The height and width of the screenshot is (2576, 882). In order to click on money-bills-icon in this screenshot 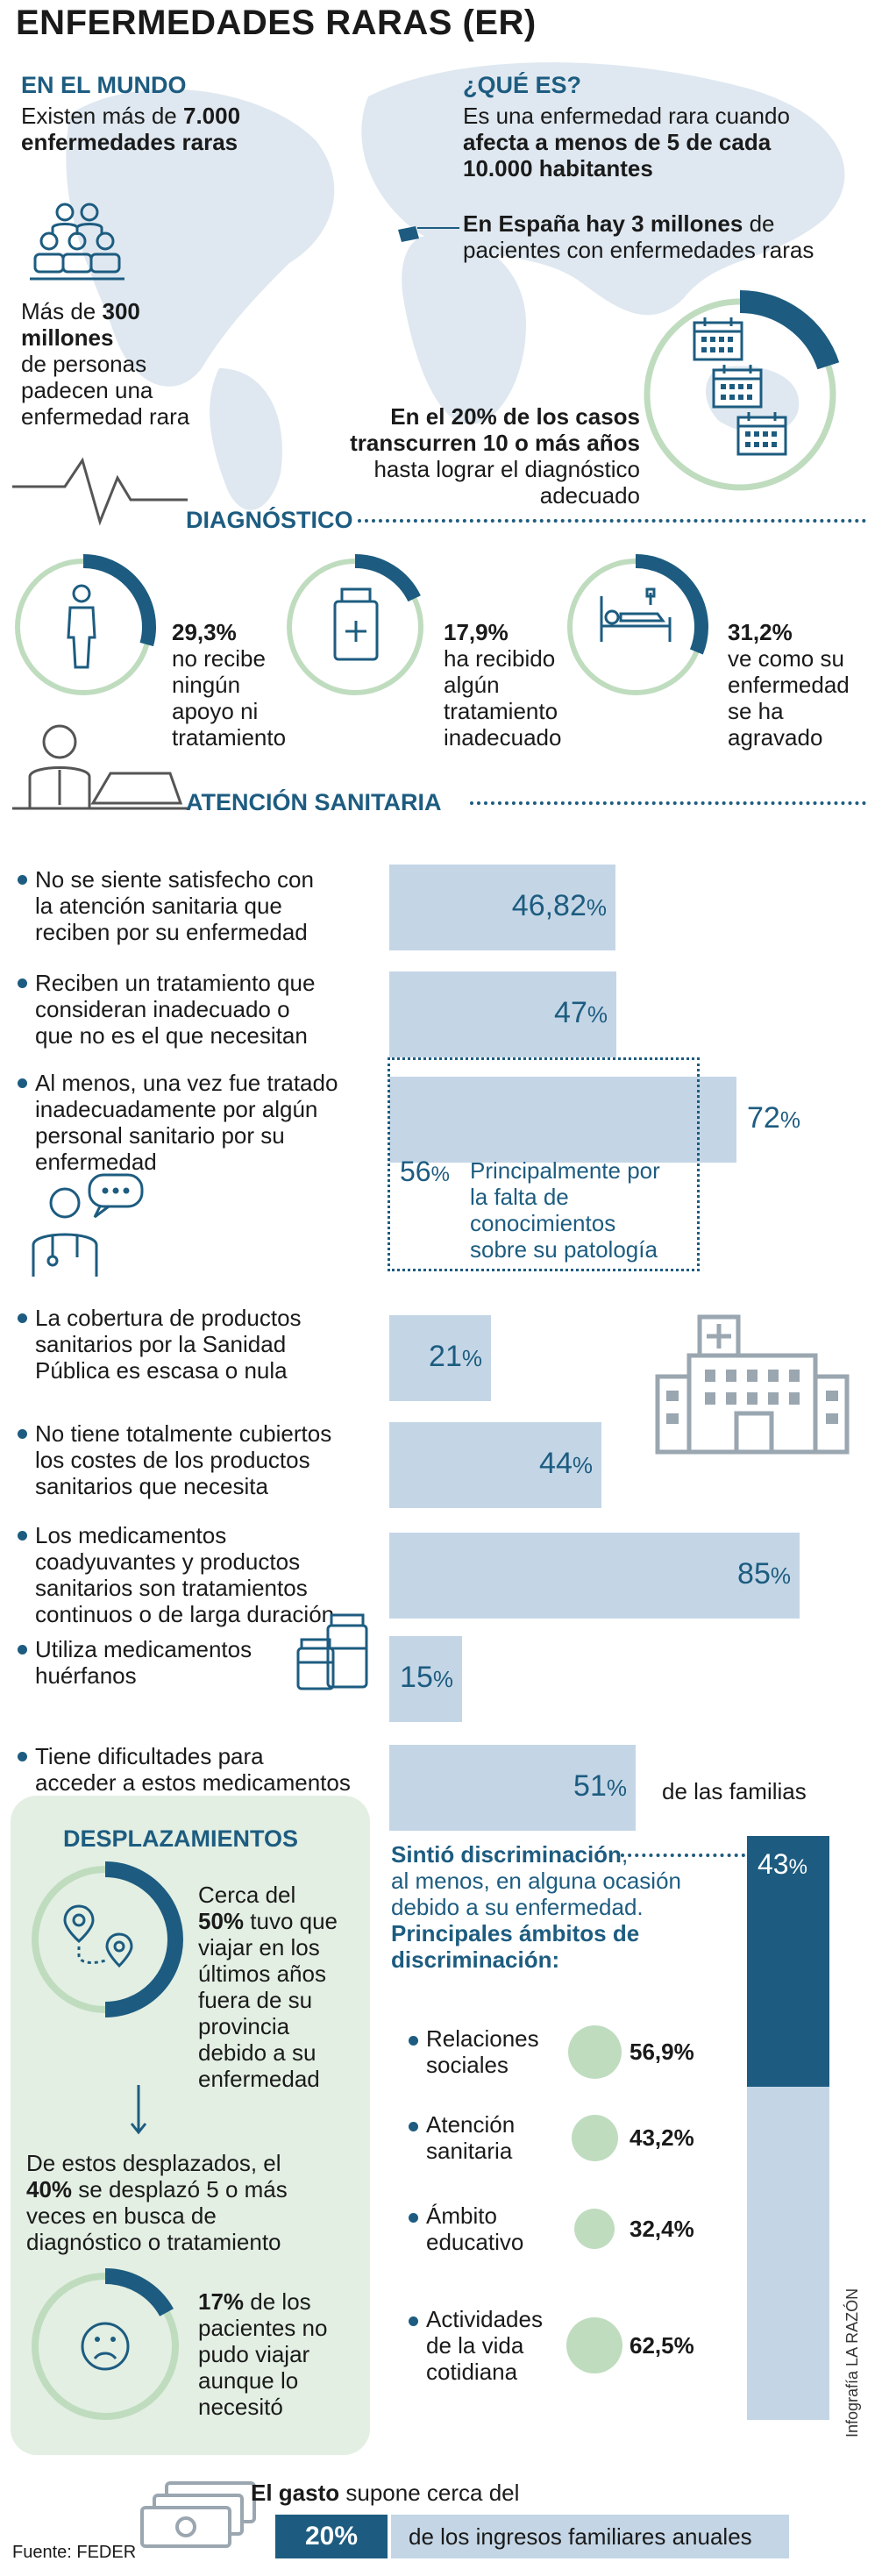, I will do `click(198, 2514)`.